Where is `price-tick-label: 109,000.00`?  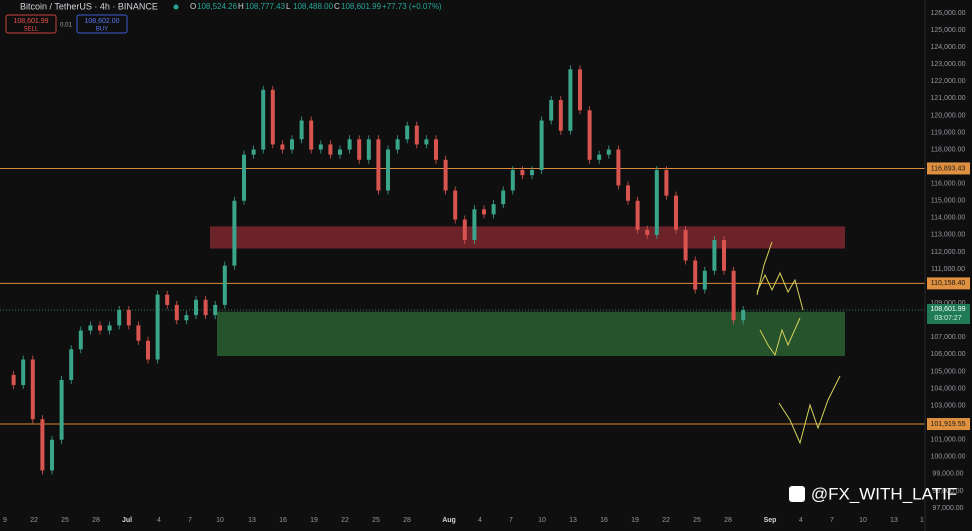 price-tick-label: 109,000.00 is located at coordinates (947, 303).